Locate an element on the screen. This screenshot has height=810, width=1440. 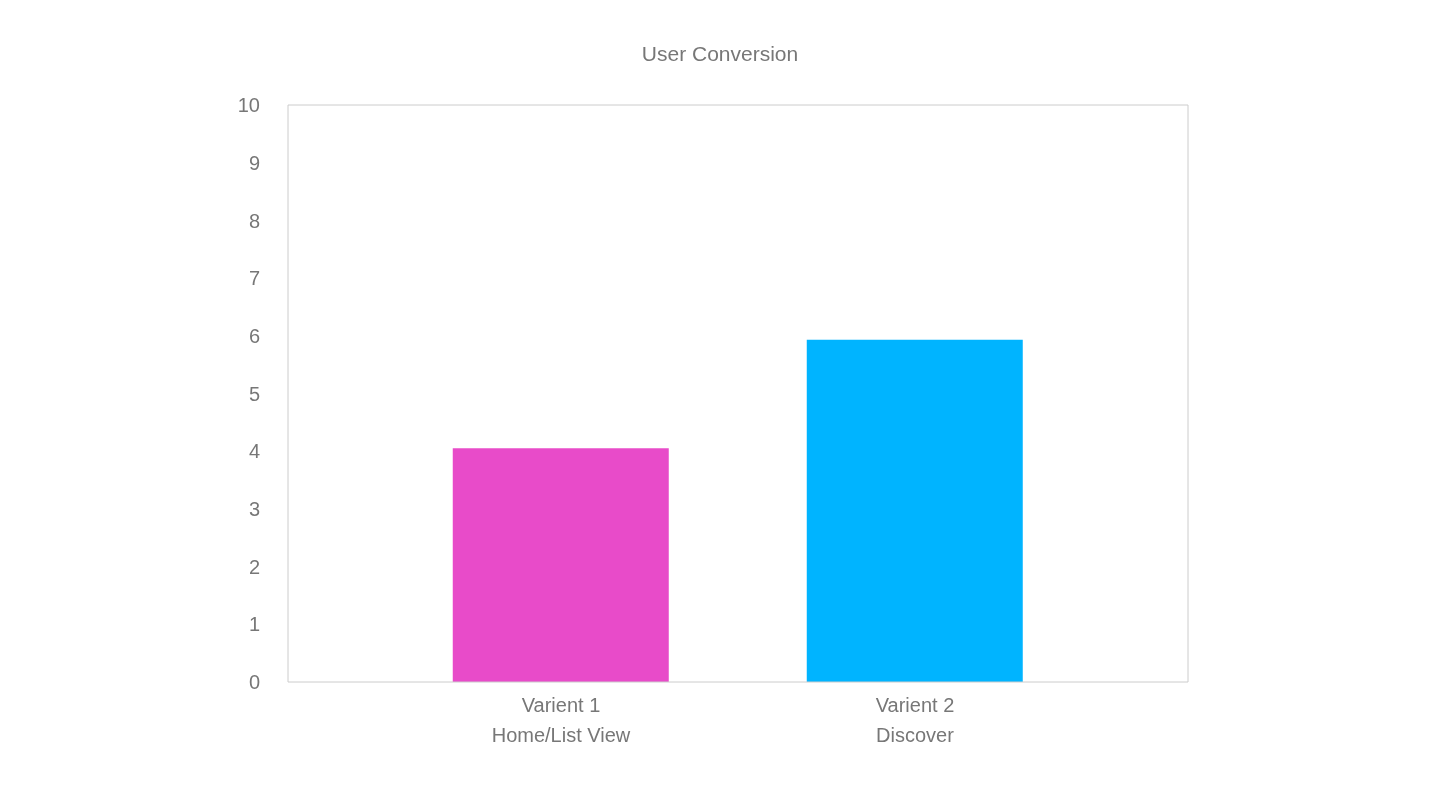
y-tick-label: 7 is located at coordinates (254, 278).